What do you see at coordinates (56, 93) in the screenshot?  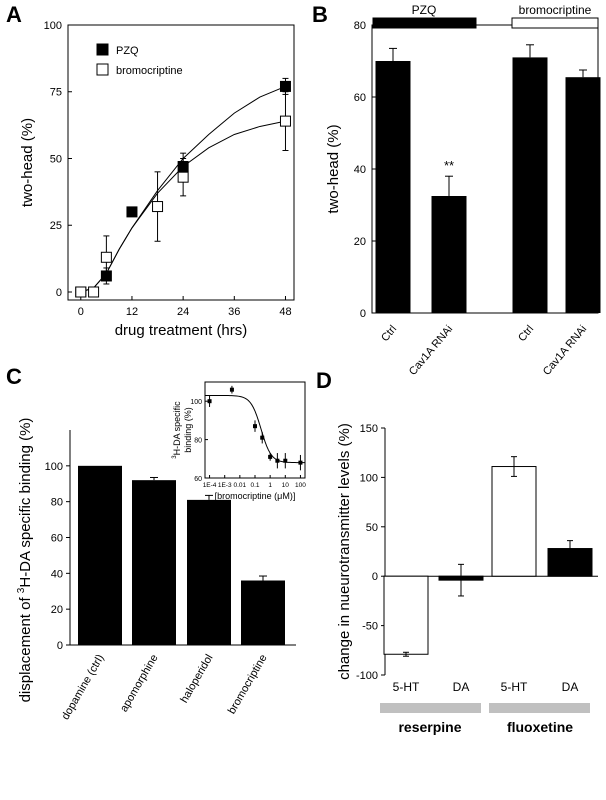 I see `y-tick-label: 75` at bounding box center [56, 93].